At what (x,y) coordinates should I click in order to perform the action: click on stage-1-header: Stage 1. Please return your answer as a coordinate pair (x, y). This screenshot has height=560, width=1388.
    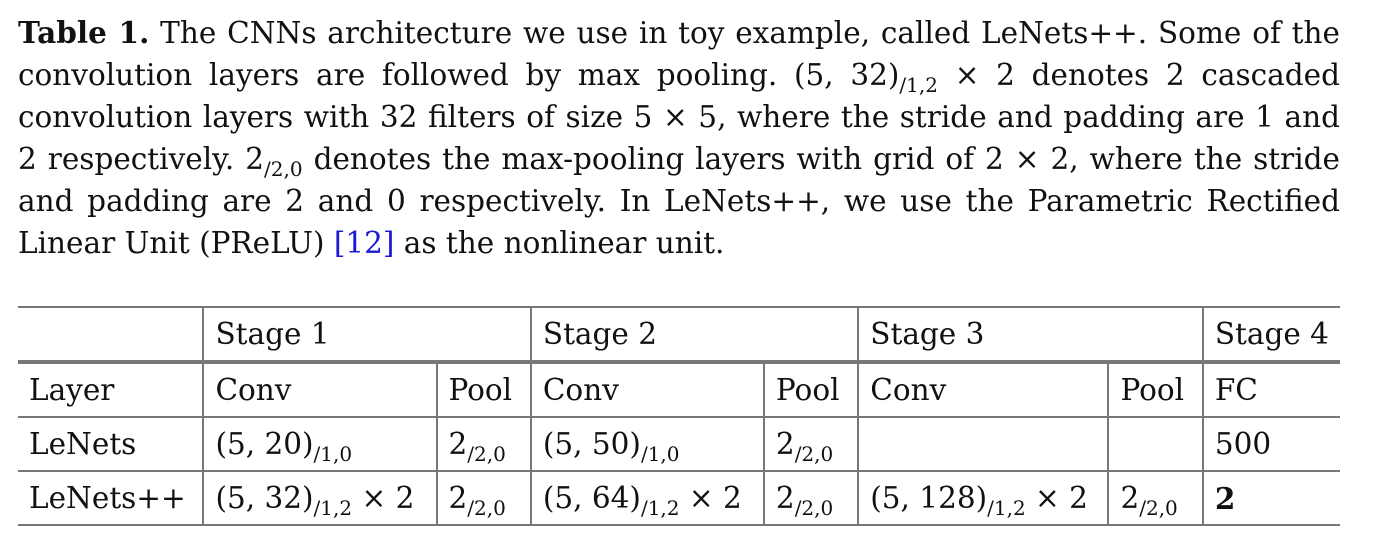
    Looking at the image, I should click on (366, 335).